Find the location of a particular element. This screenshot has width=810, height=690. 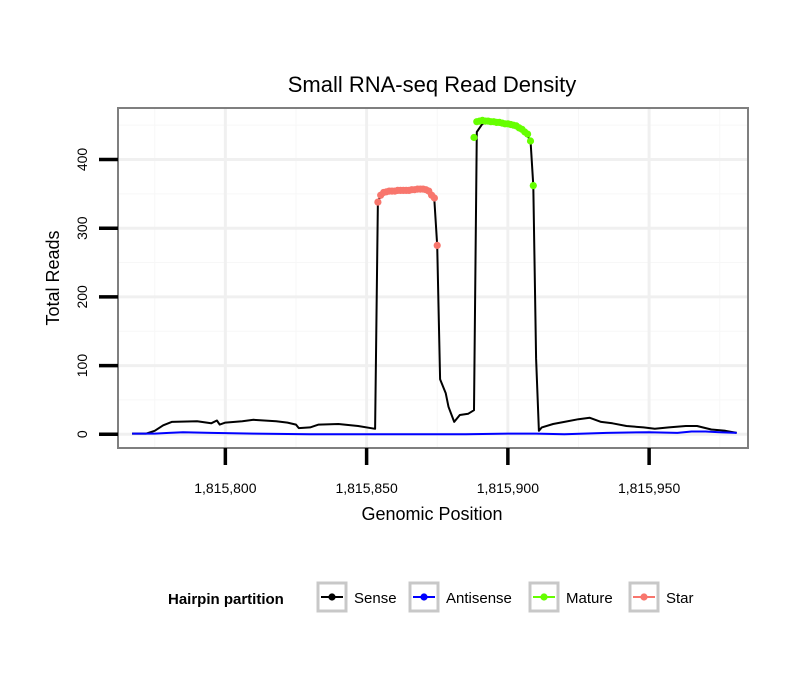

y-tick-label: 300 is located at coordinates (82, 228).